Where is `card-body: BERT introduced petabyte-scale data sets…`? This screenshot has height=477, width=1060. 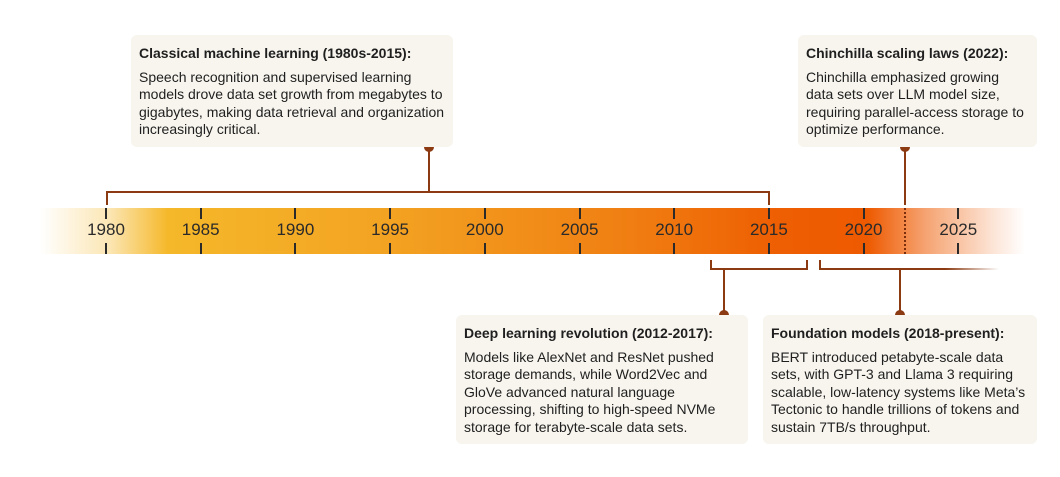
card-body: BERT introduced petabyte-scale data sets… is located at coordinates (898, 391).